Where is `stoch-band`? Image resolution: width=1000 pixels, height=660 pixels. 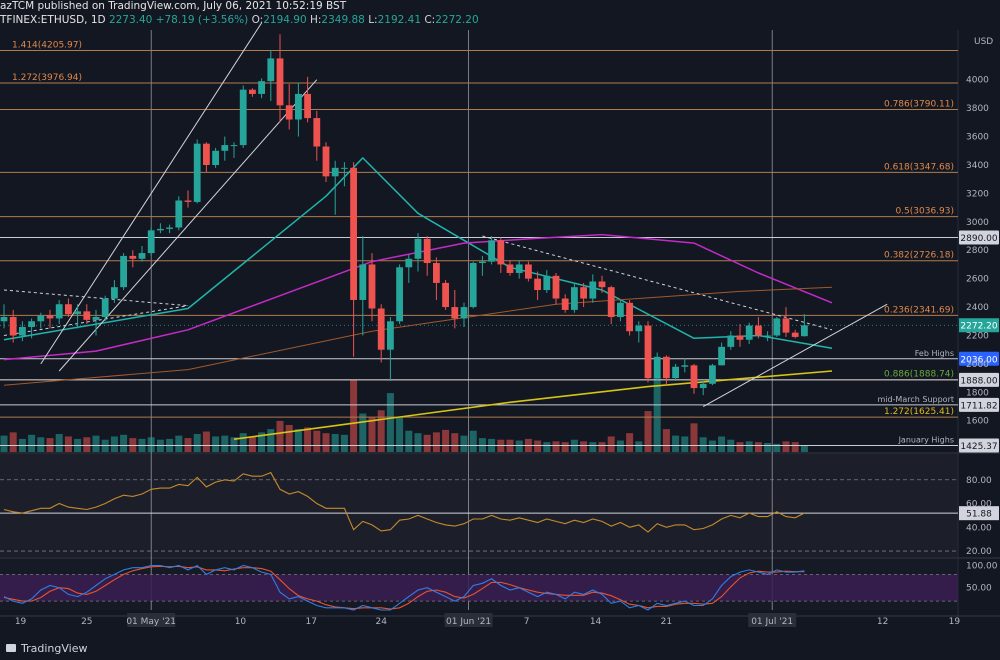 stoch-band is located at coordinates (479, 588).